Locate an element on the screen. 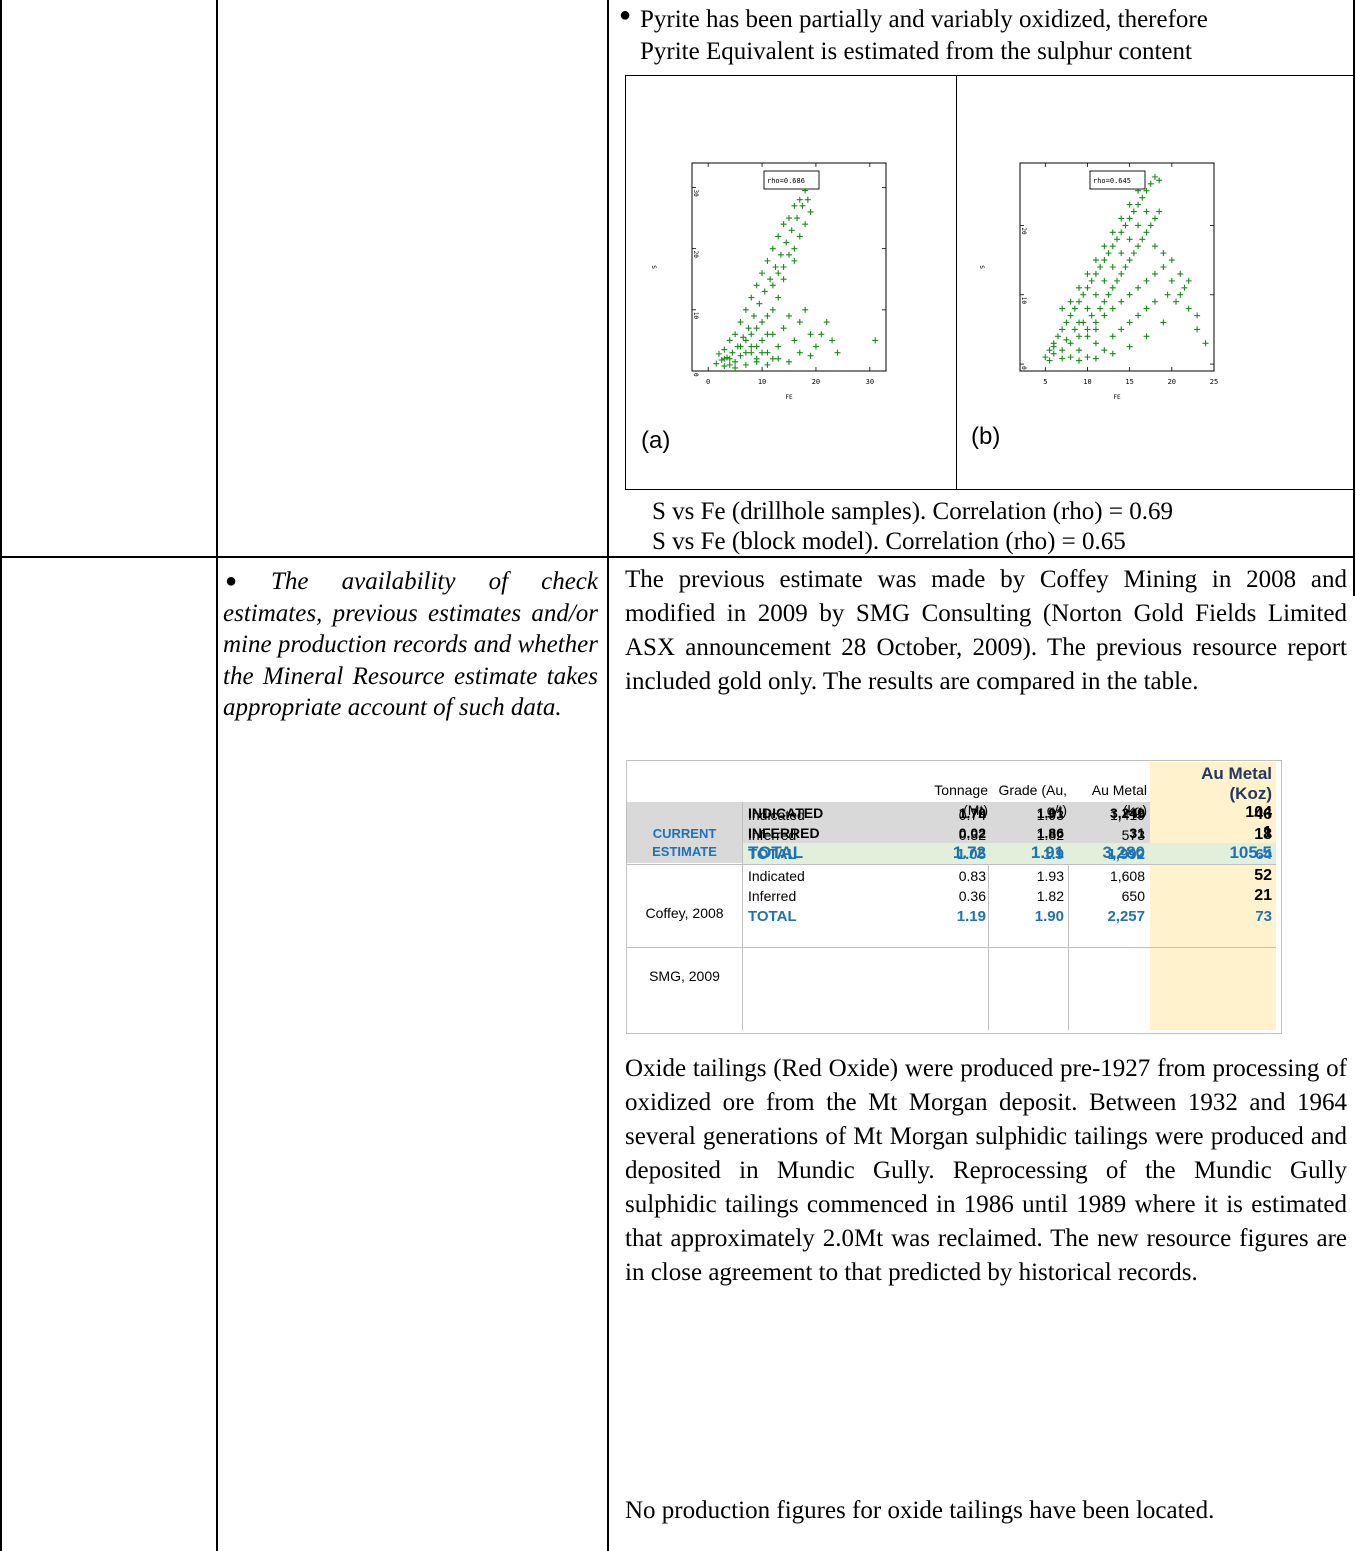 This screenshot has width=1356, height=1551. figure-frame-bottom is located at coordinates (989, 489).